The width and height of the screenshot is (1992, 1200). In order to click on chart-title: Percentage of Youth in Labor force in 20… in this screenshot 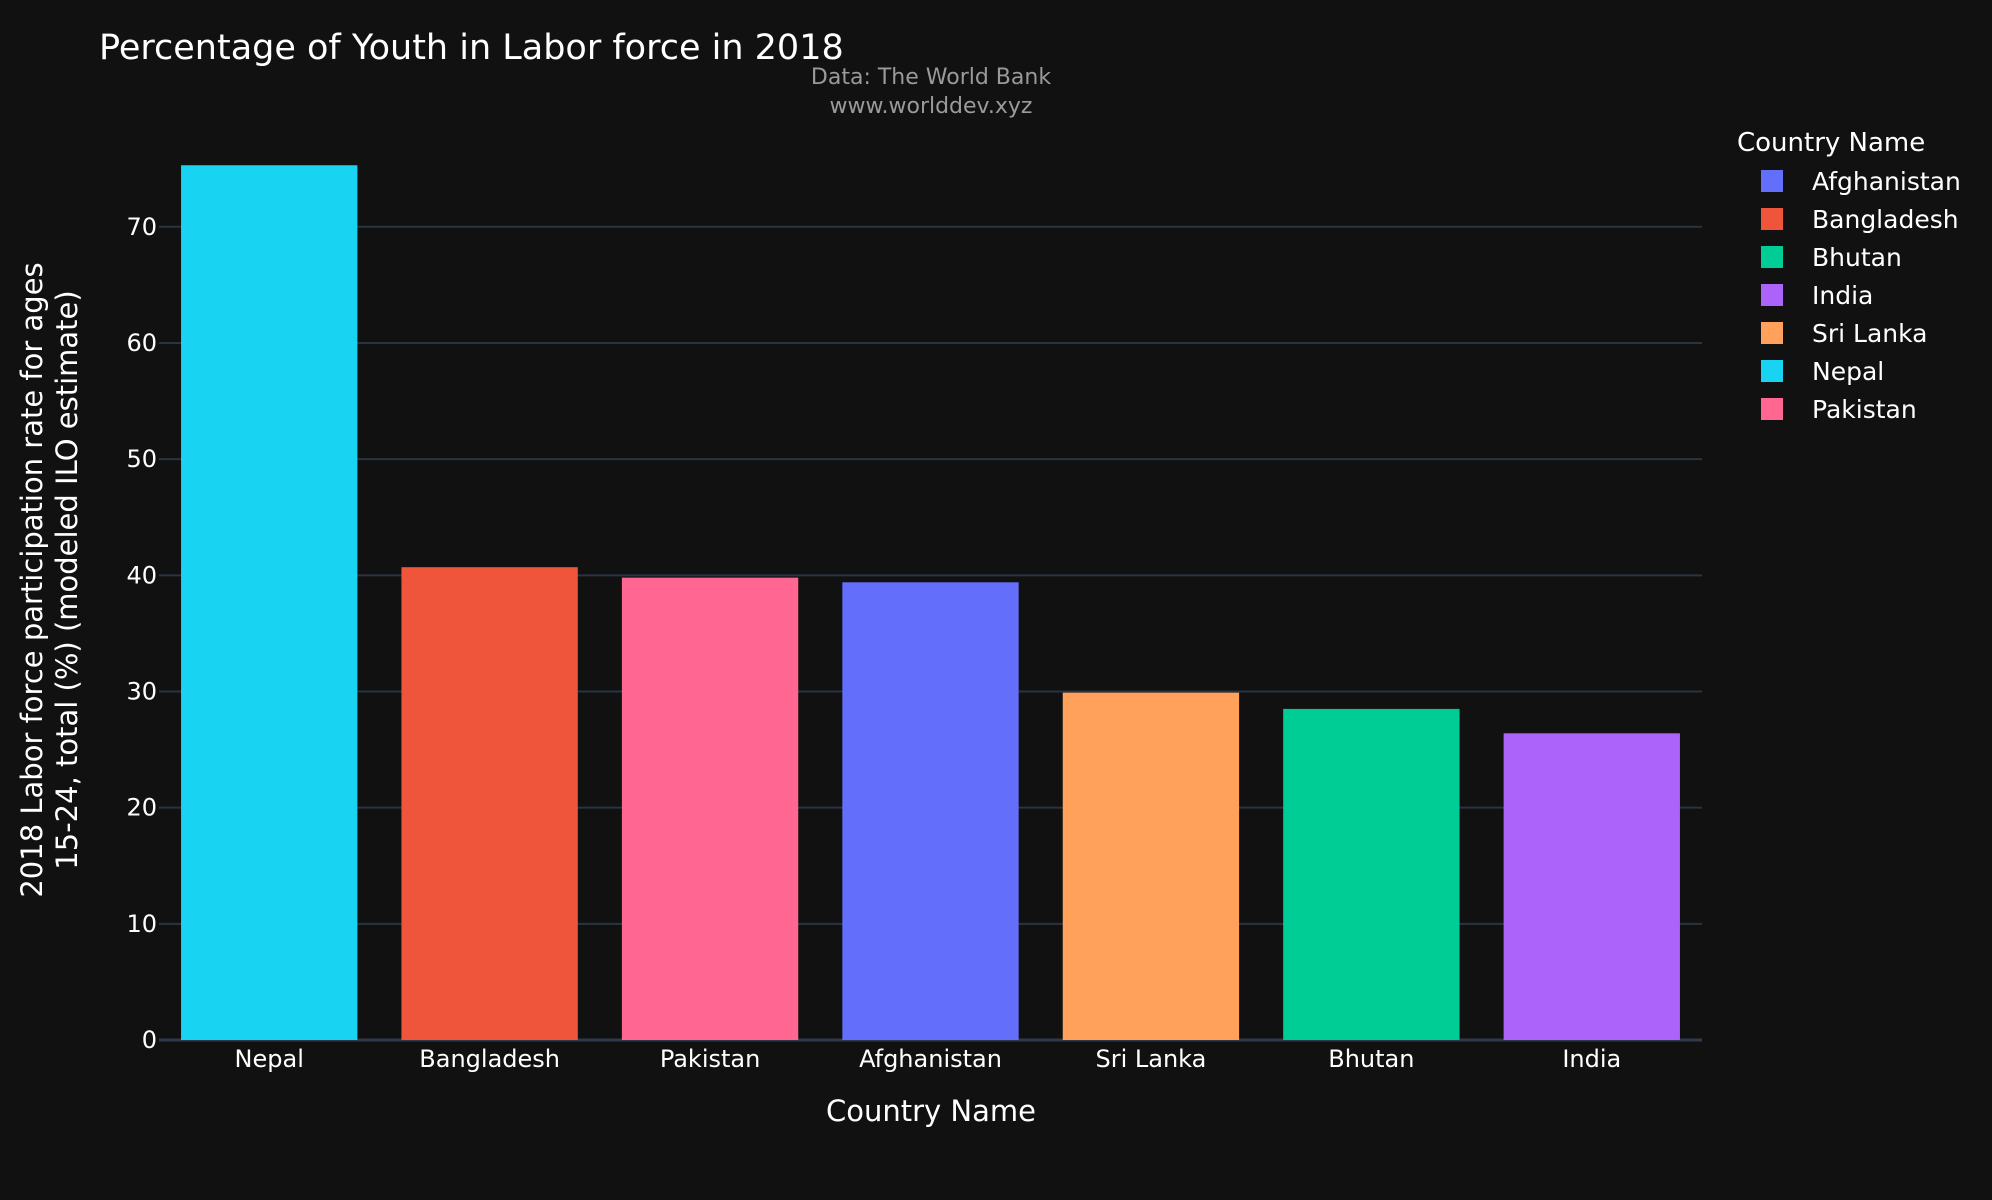, I will do `click(471, 48)`.